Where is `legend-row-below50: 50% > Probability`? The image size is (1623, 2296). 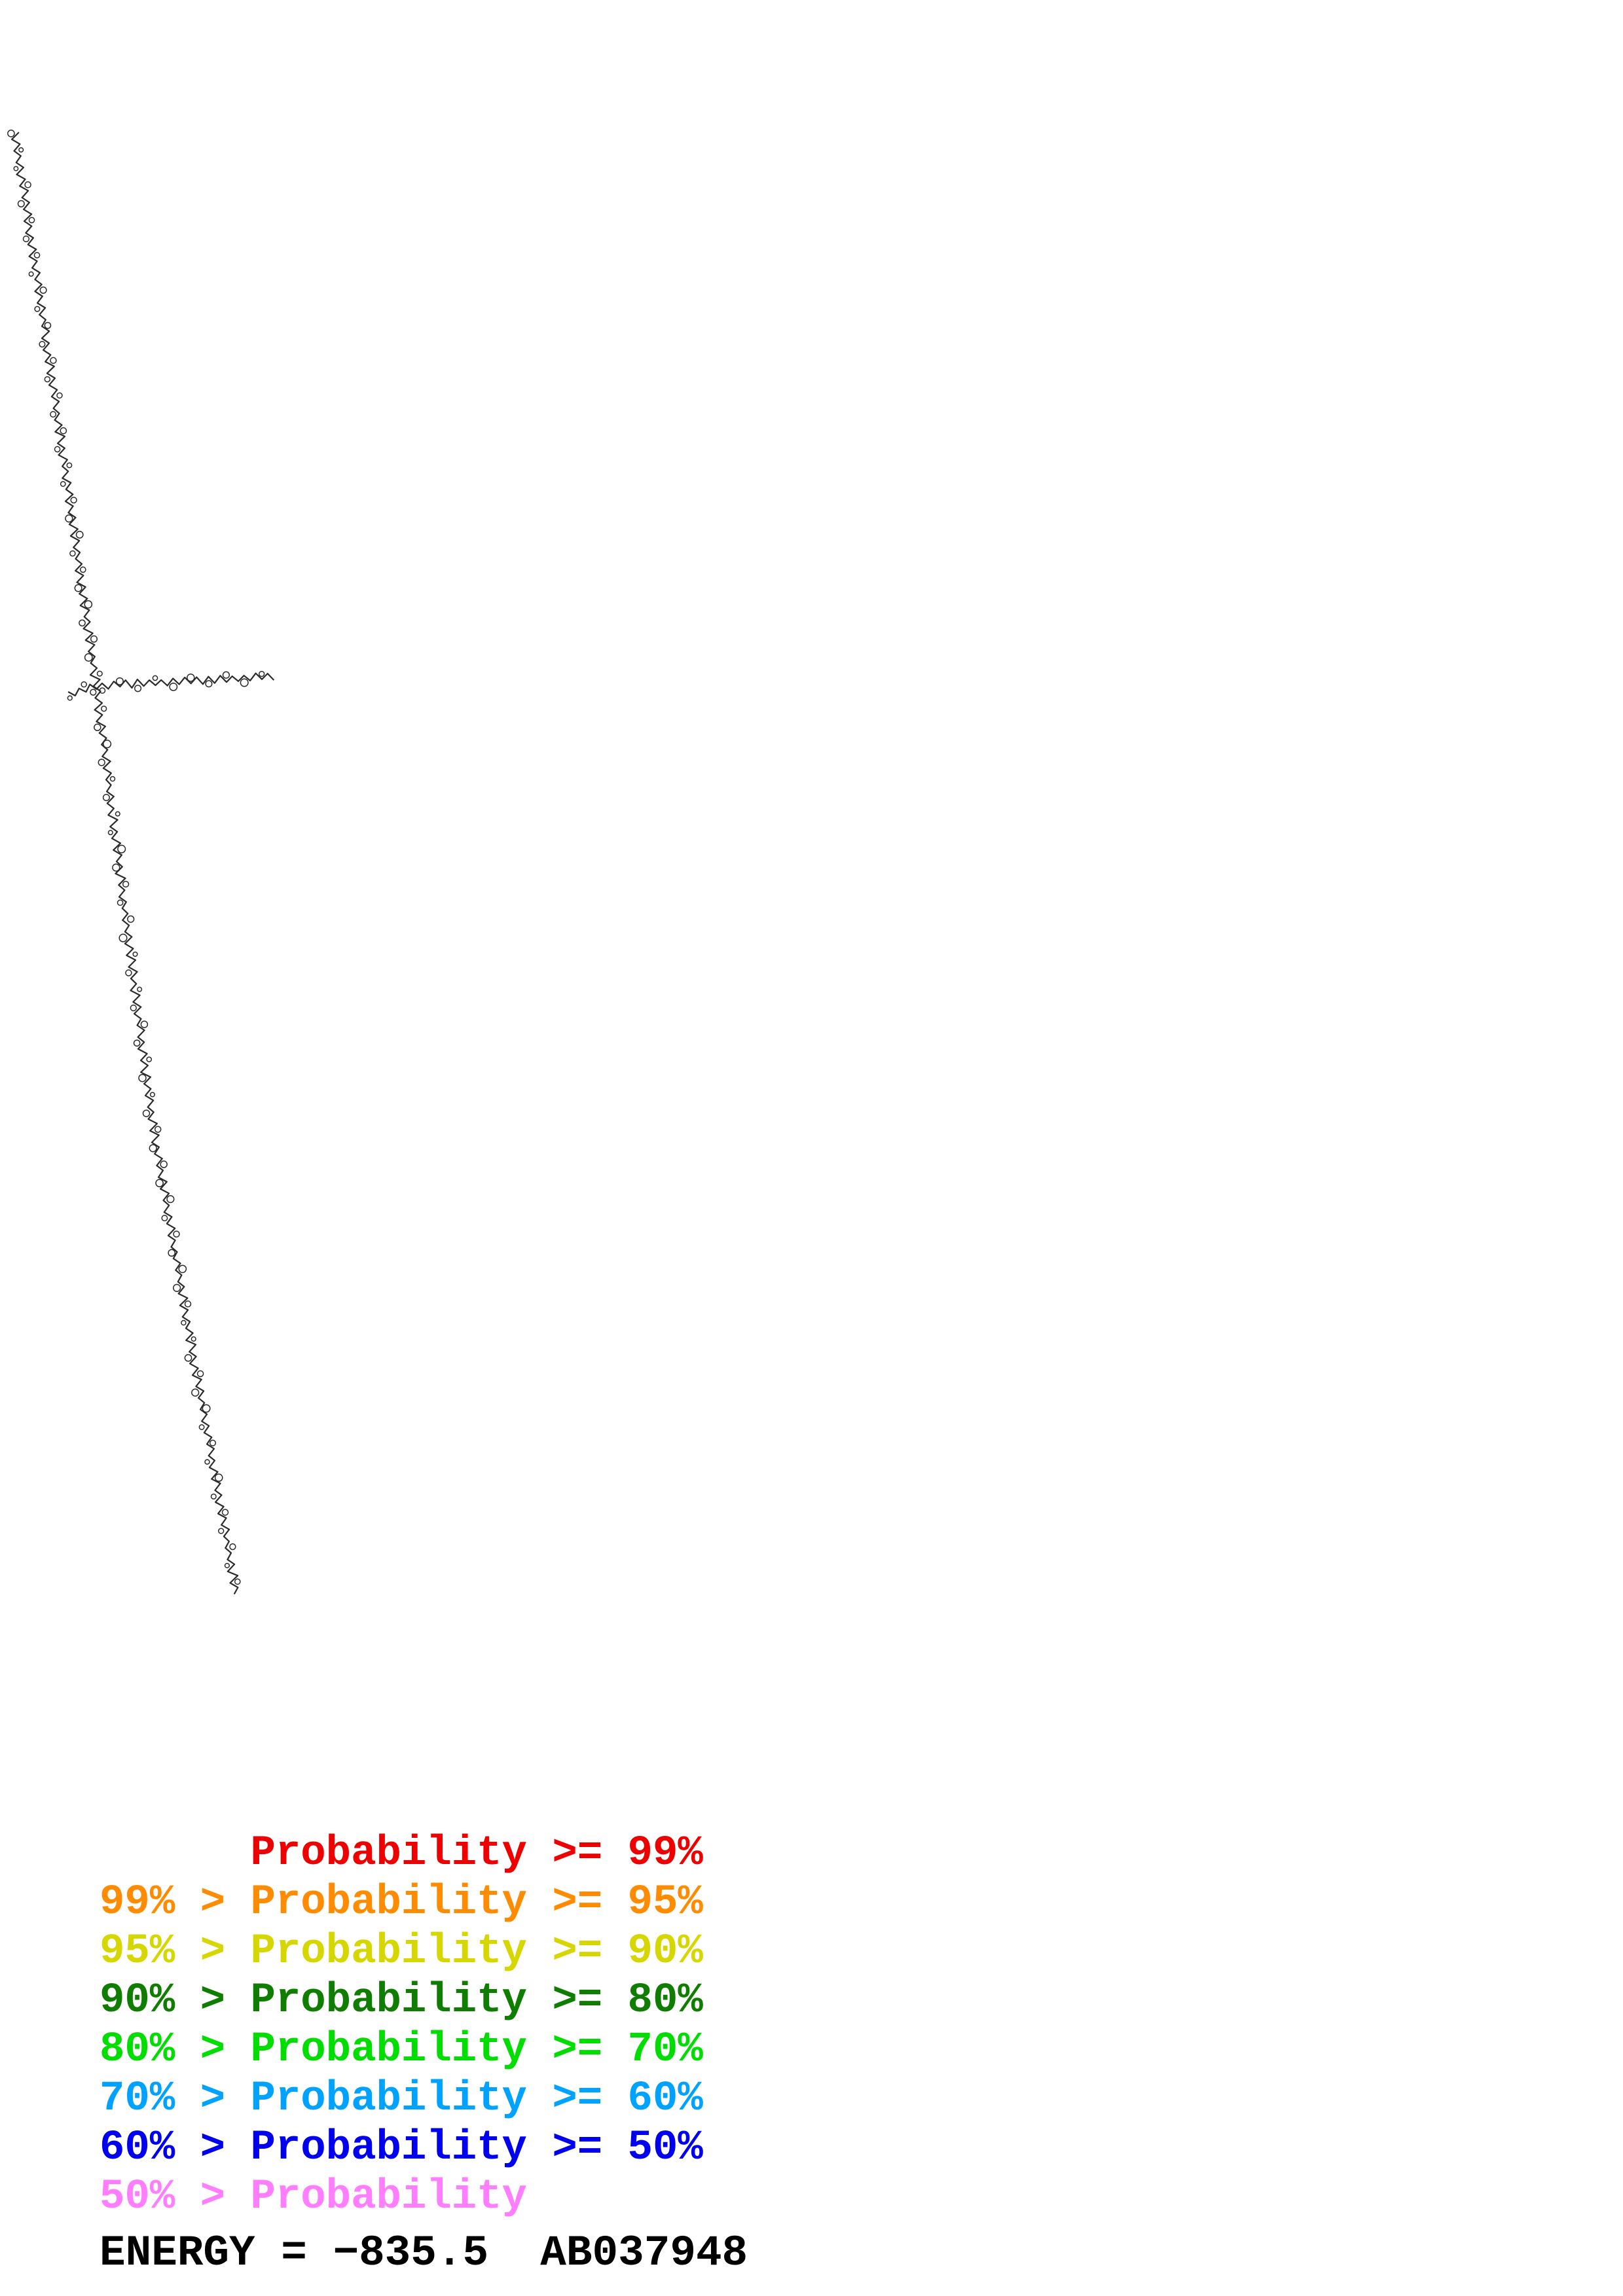 legend-row-below50: 50% > Probability is located at coordinates (313, 2197).